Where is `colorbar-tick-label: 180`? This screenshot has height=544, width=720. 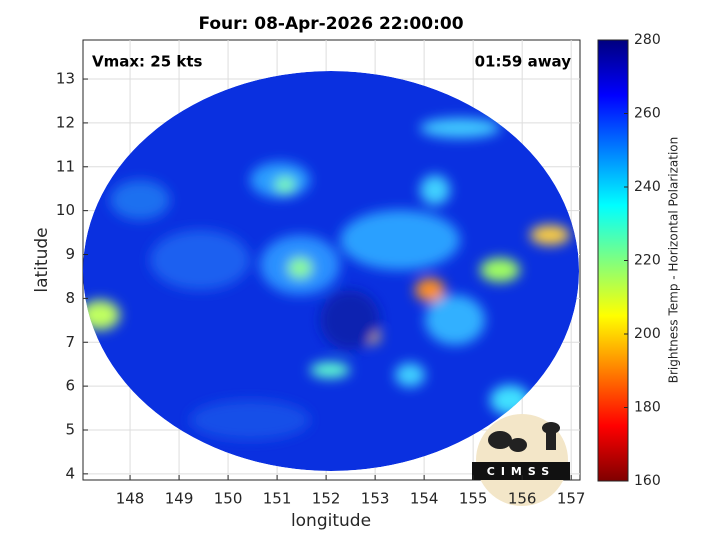
colorbar-tick-label: 180 is located at coordinates (647, 408).